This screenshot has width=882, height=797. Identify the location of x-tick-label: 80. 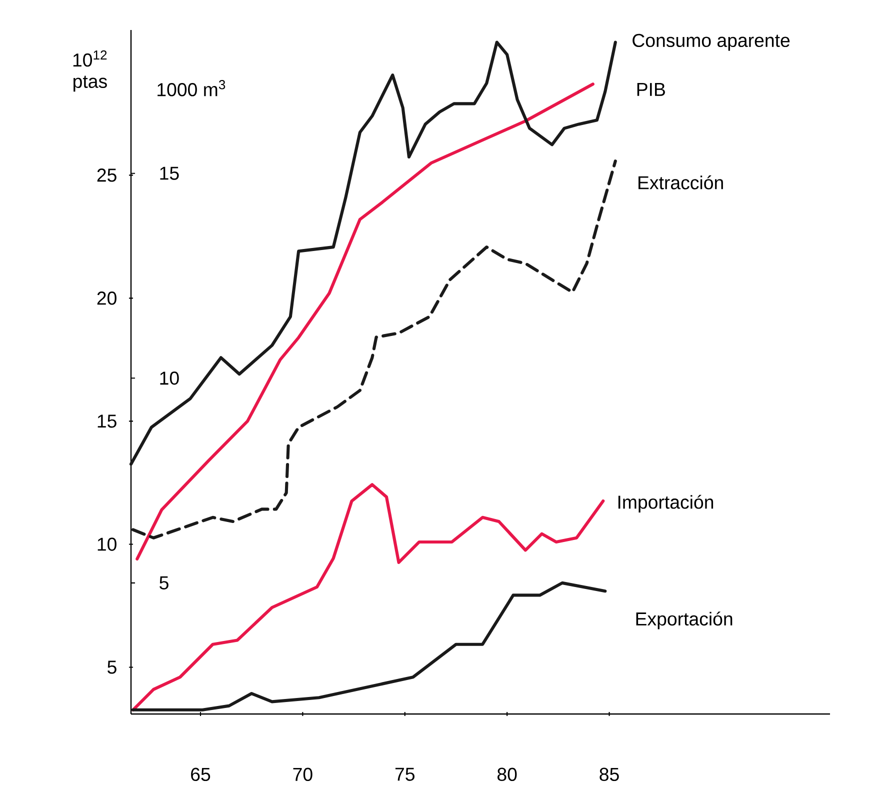
(507, 775).